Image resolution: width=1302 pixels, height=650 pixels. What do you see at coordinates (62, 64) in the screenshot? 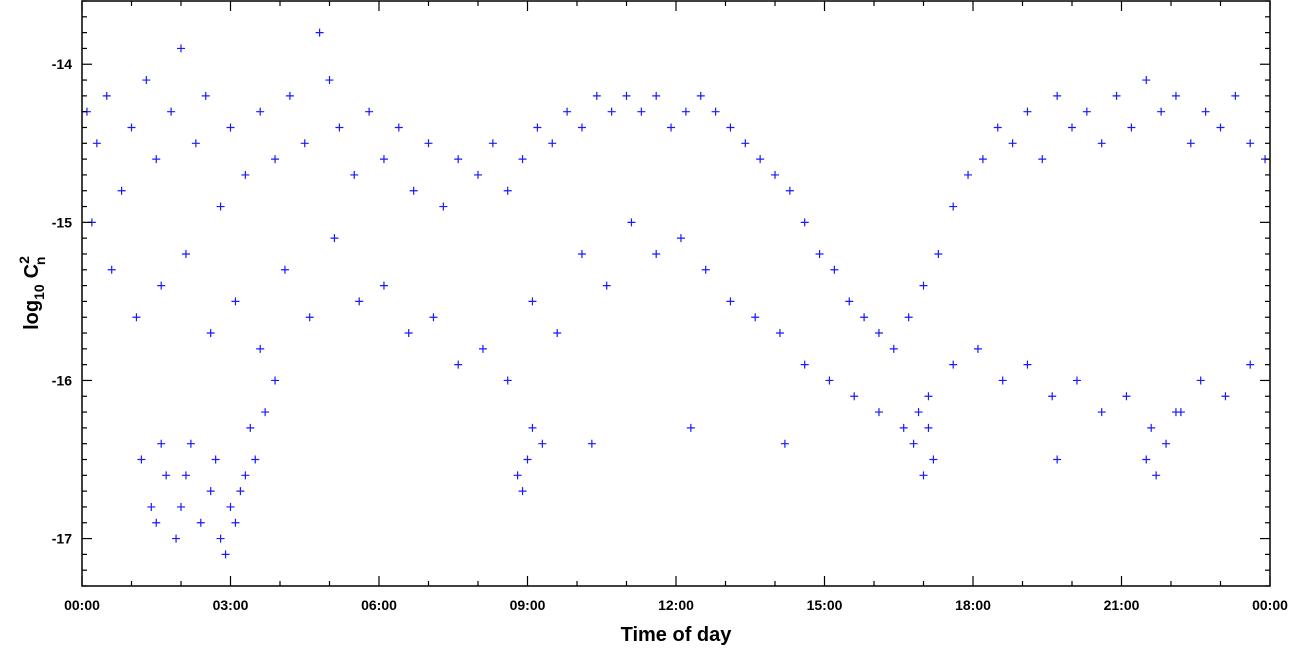
I see `y-tick-label: -14` at bounding box center [62, 64].